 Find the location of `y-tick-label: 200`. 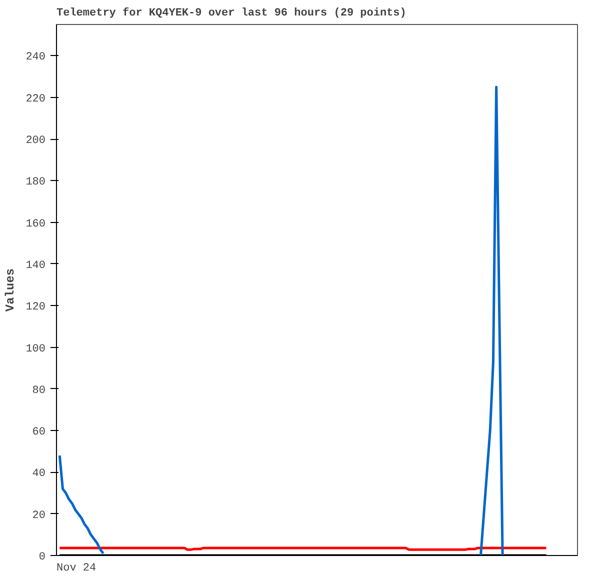

y-tick-label: 200 is located at coordinates (36, 141).